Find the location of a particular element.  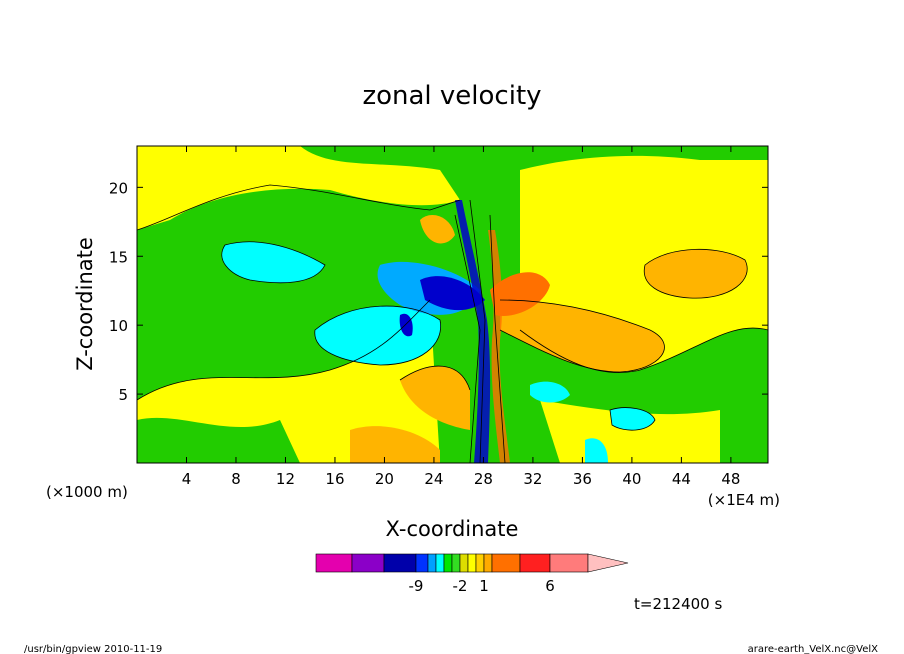

colorbar-tick-label: -9 is located at coordinates (416, 586).